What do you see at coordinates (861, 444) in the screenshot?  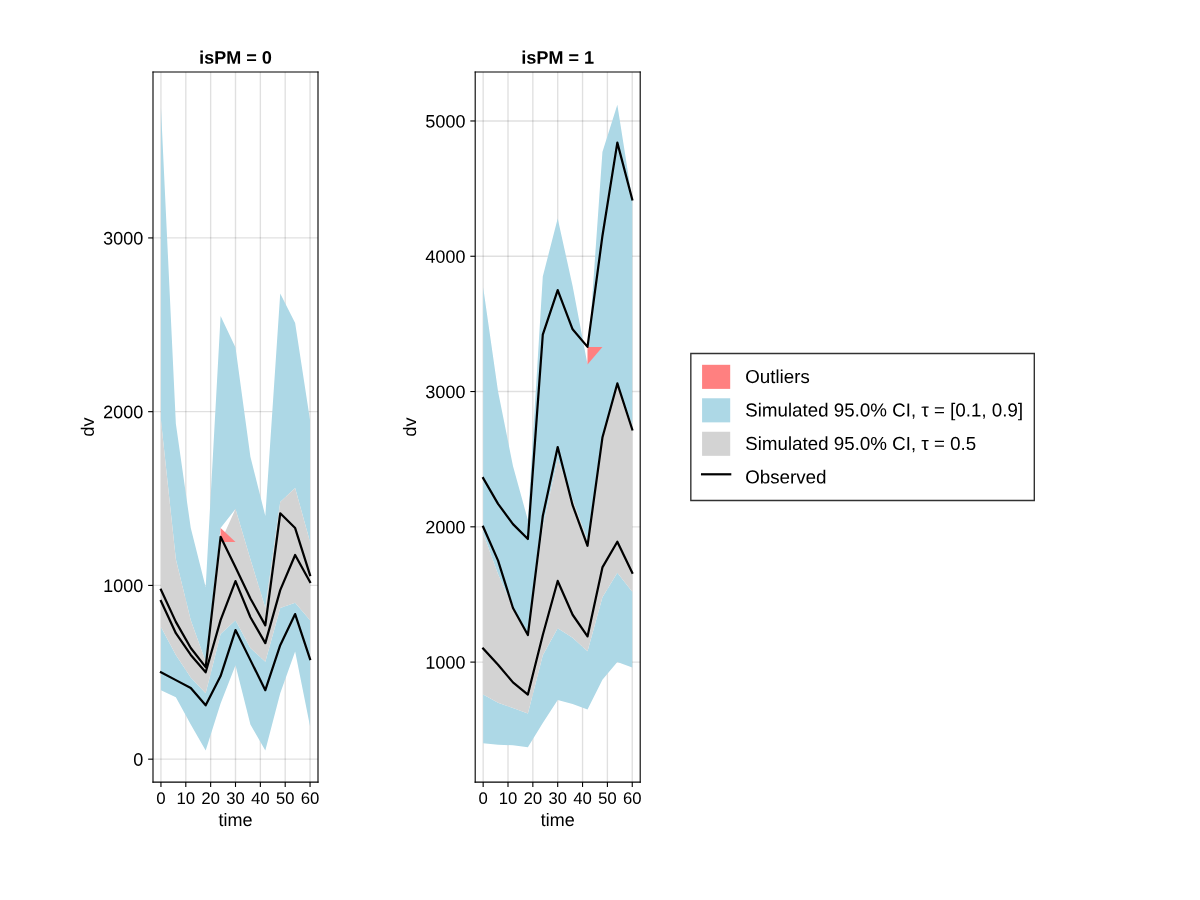 I see `legend-label: Simulated 95.0% CI, τ = 0.5` at bounding box center [861, 444].